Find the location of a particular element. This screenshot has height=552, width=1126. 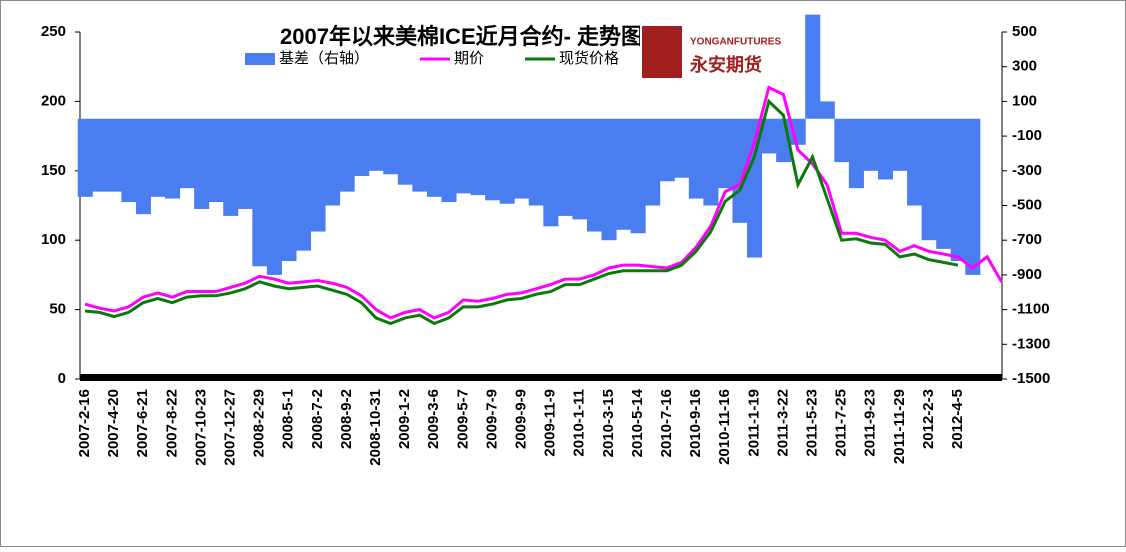

logo-cn: 永安期货 is located at coordinates (725, 64).